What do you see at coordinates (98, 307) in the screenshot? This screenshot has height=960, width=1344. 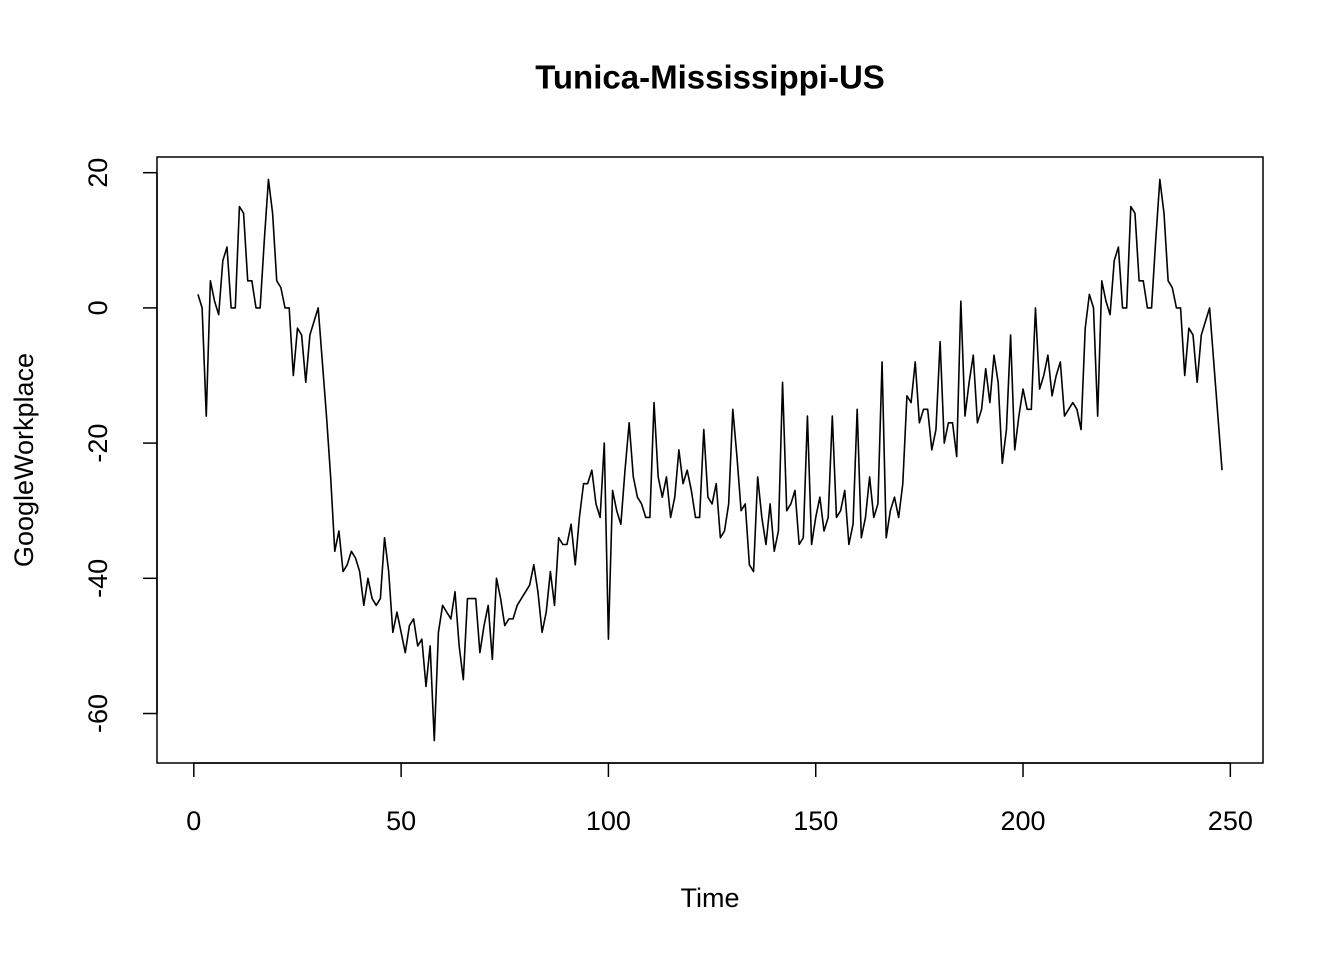 I see `y-tick-label: 0` at bounding box center [98, 307].